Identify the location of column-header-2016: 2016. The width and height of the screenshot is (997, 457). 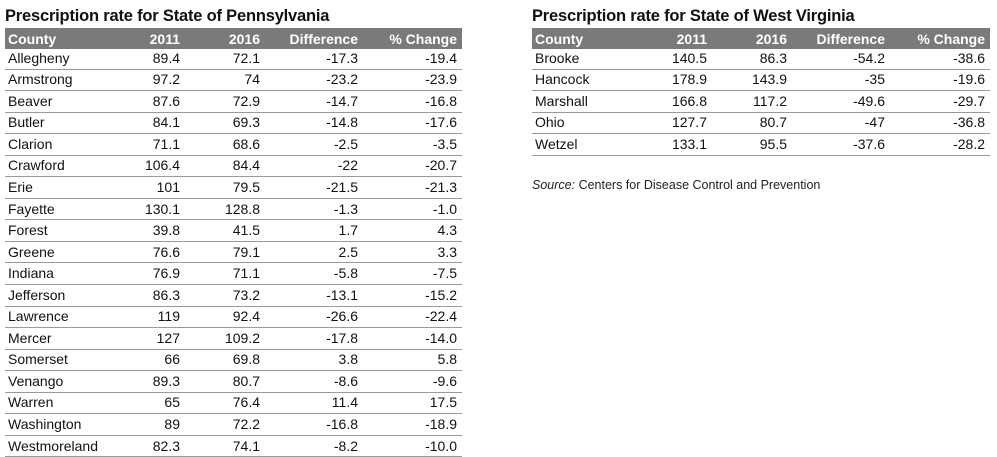
(750, 38).